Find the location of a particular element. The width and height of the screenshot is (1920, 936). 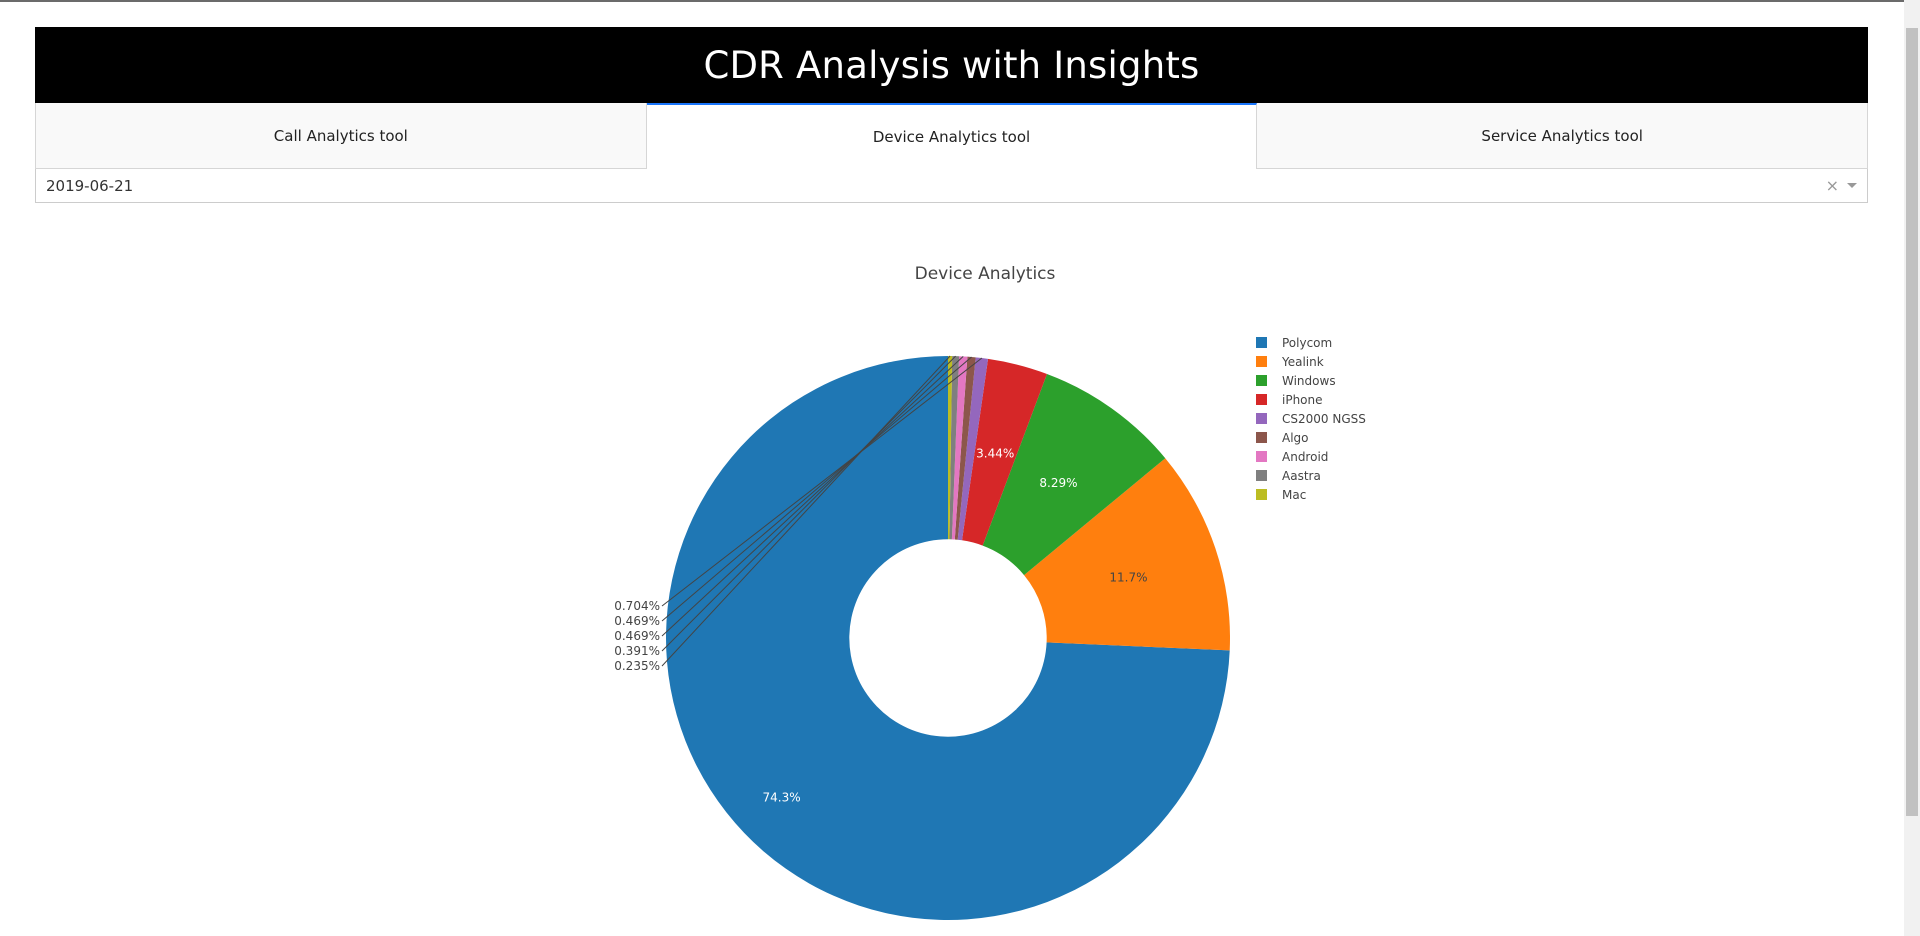

pie-slice-android is located at coordinates (959, 448).